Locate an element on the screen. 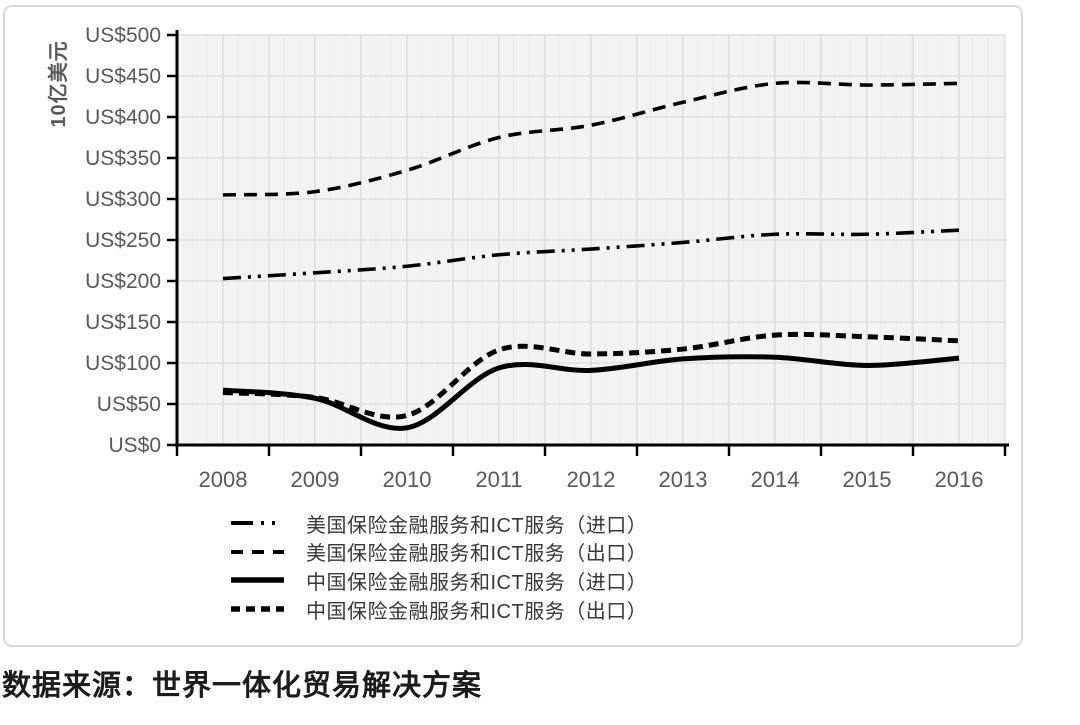  legend-label: 中国保险金融服务和ICT服务（出口） is located at coordinates (477, 611).